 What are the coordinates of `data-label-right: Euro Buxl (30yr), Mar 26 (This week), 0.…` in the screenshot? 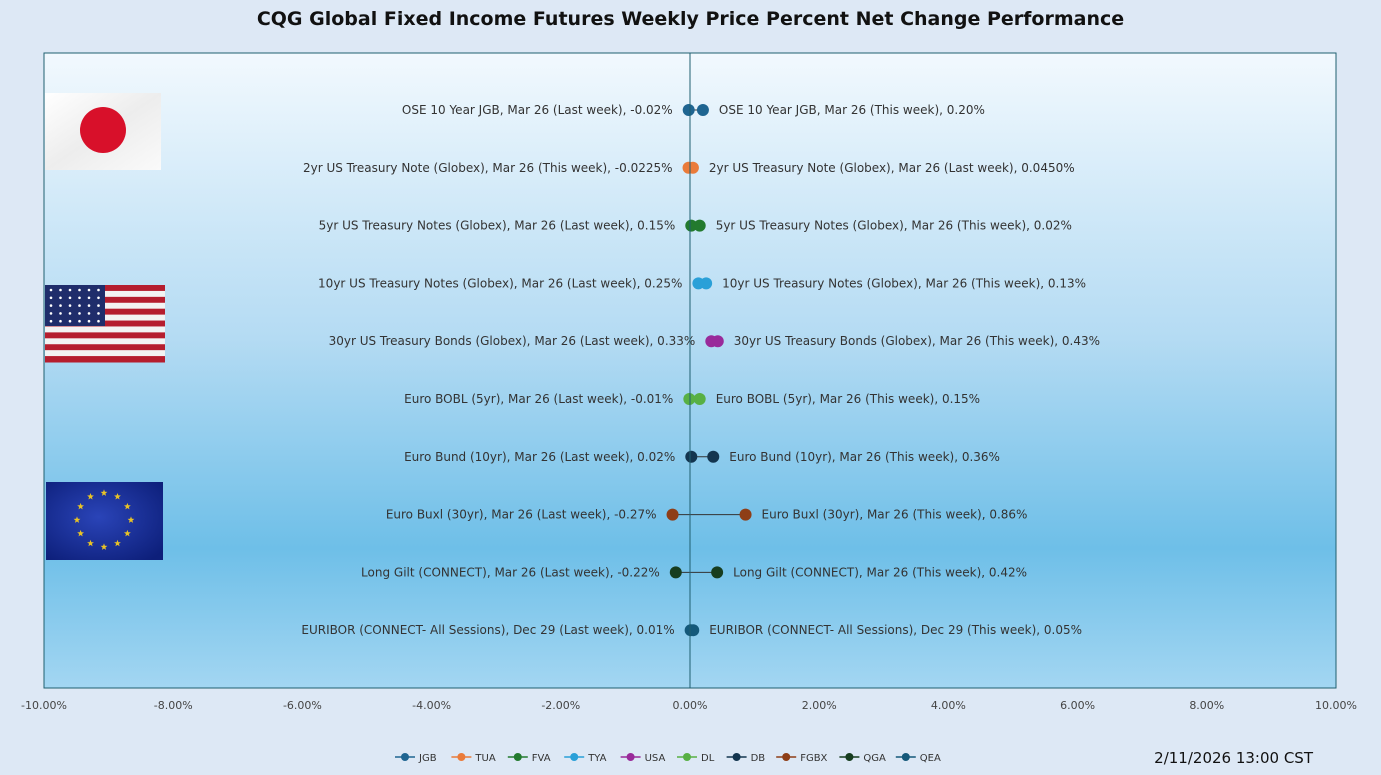 It's located at (895, 515).